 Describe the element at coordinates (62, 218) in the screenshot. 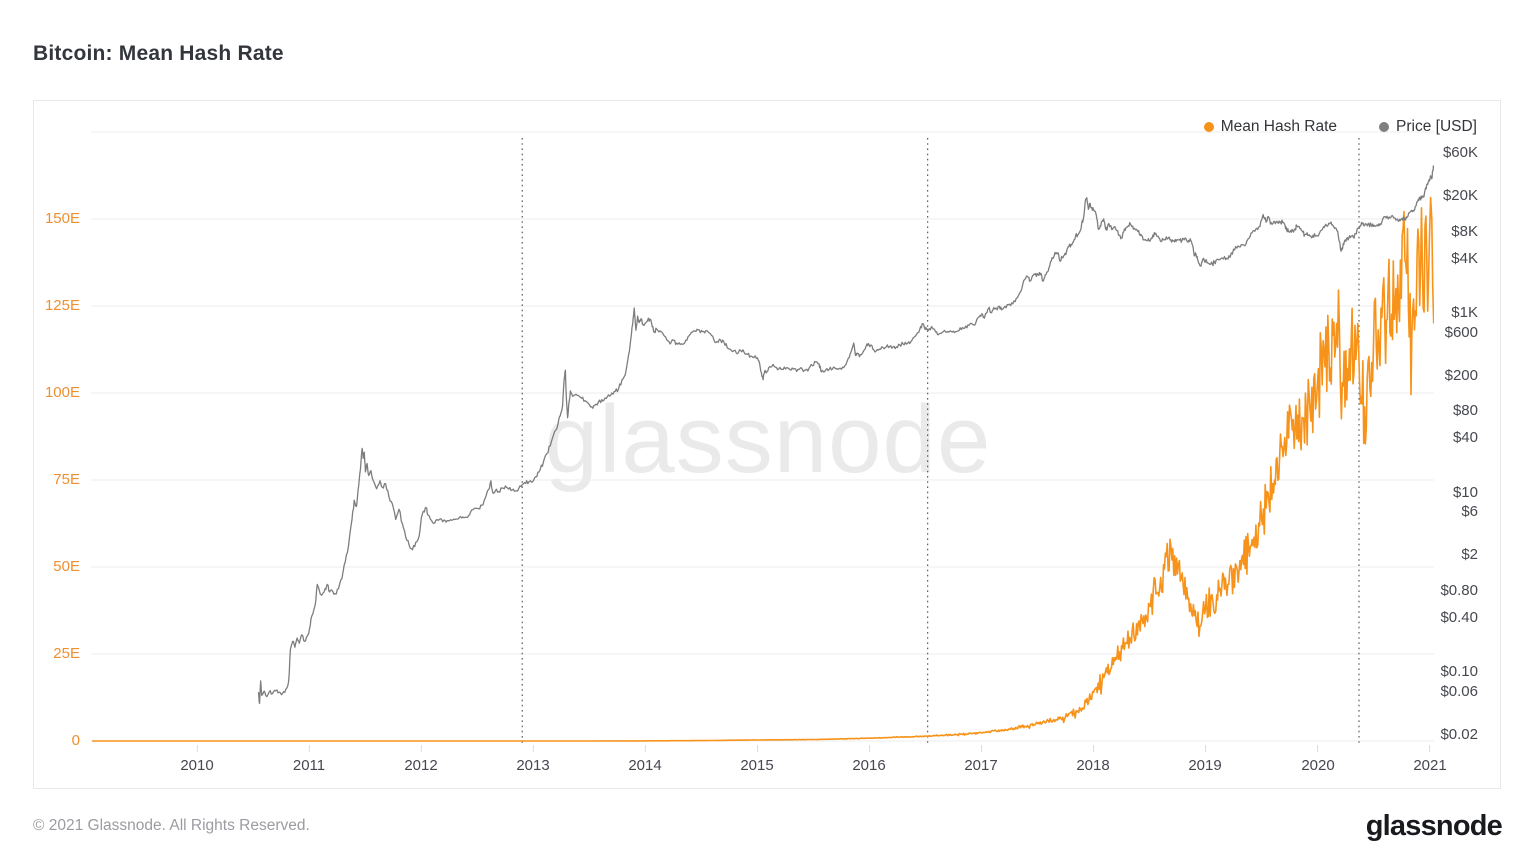

I see `y-axis-tick-left: 150E` at that location.